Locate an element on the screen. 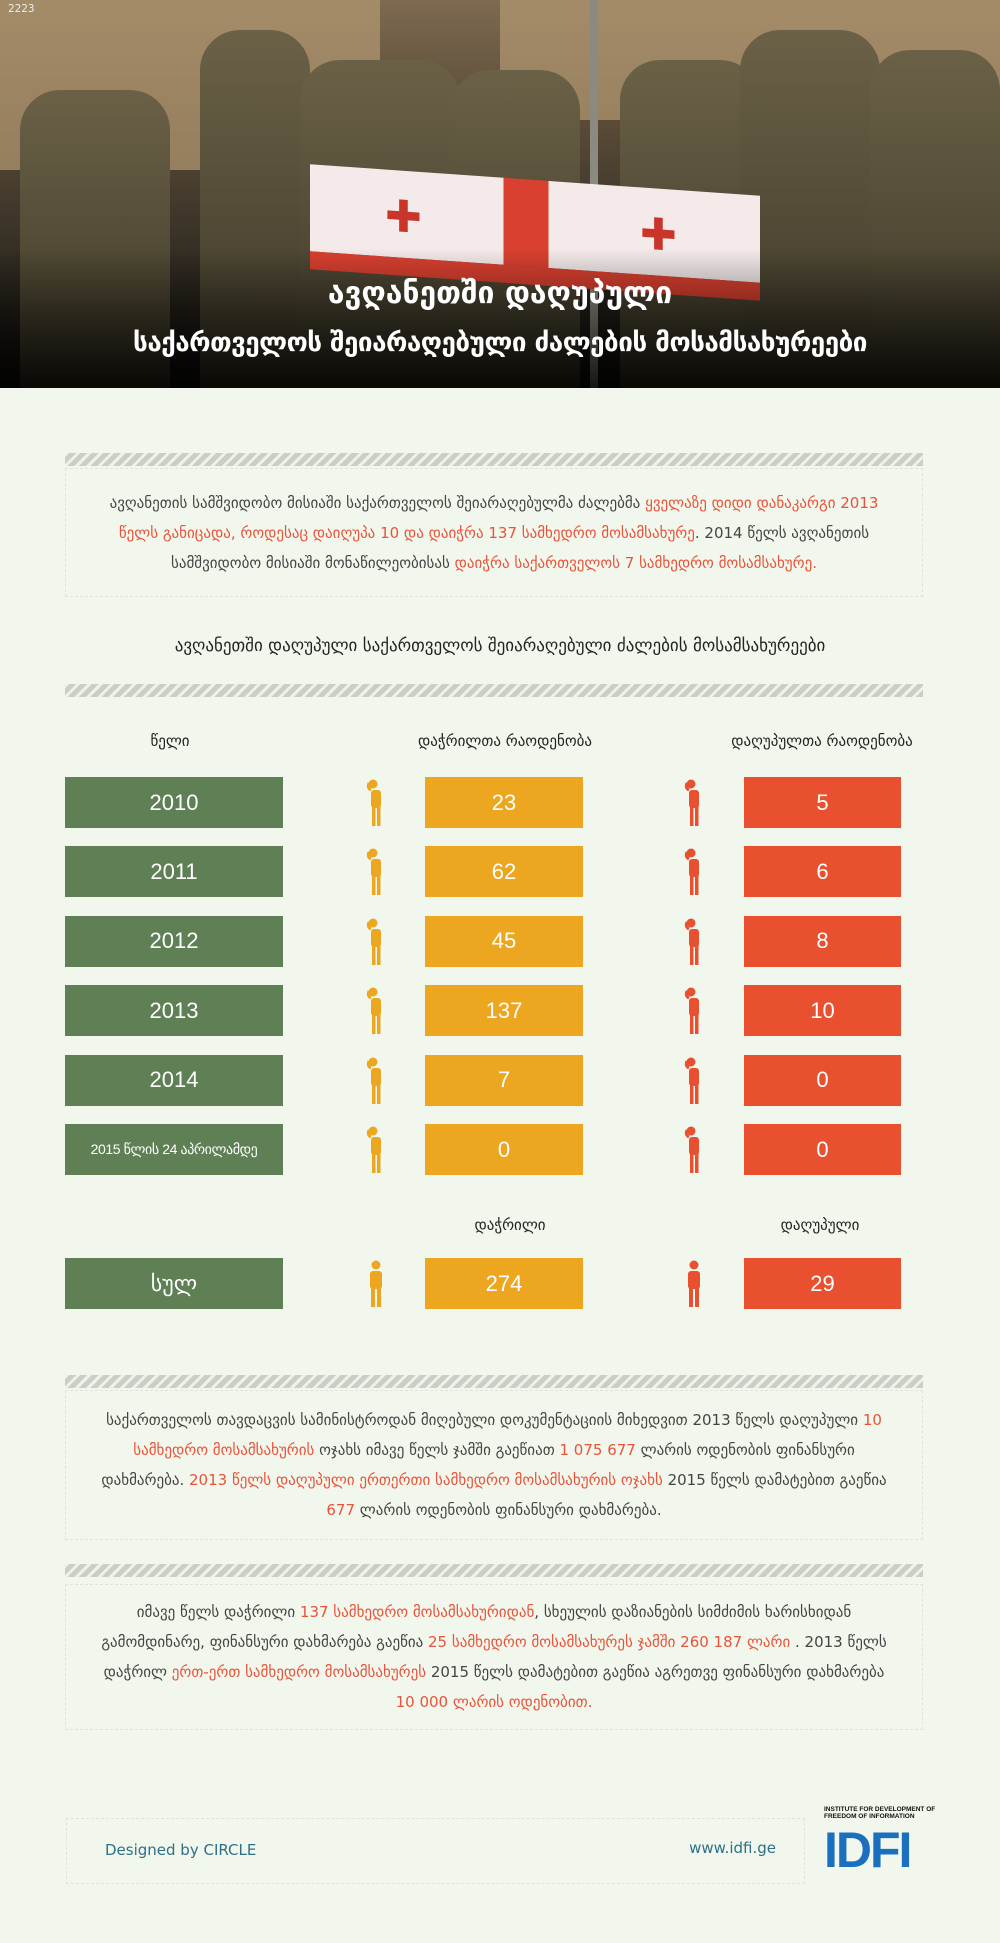  total-label: სულ is located at coordinates (174, 1283).